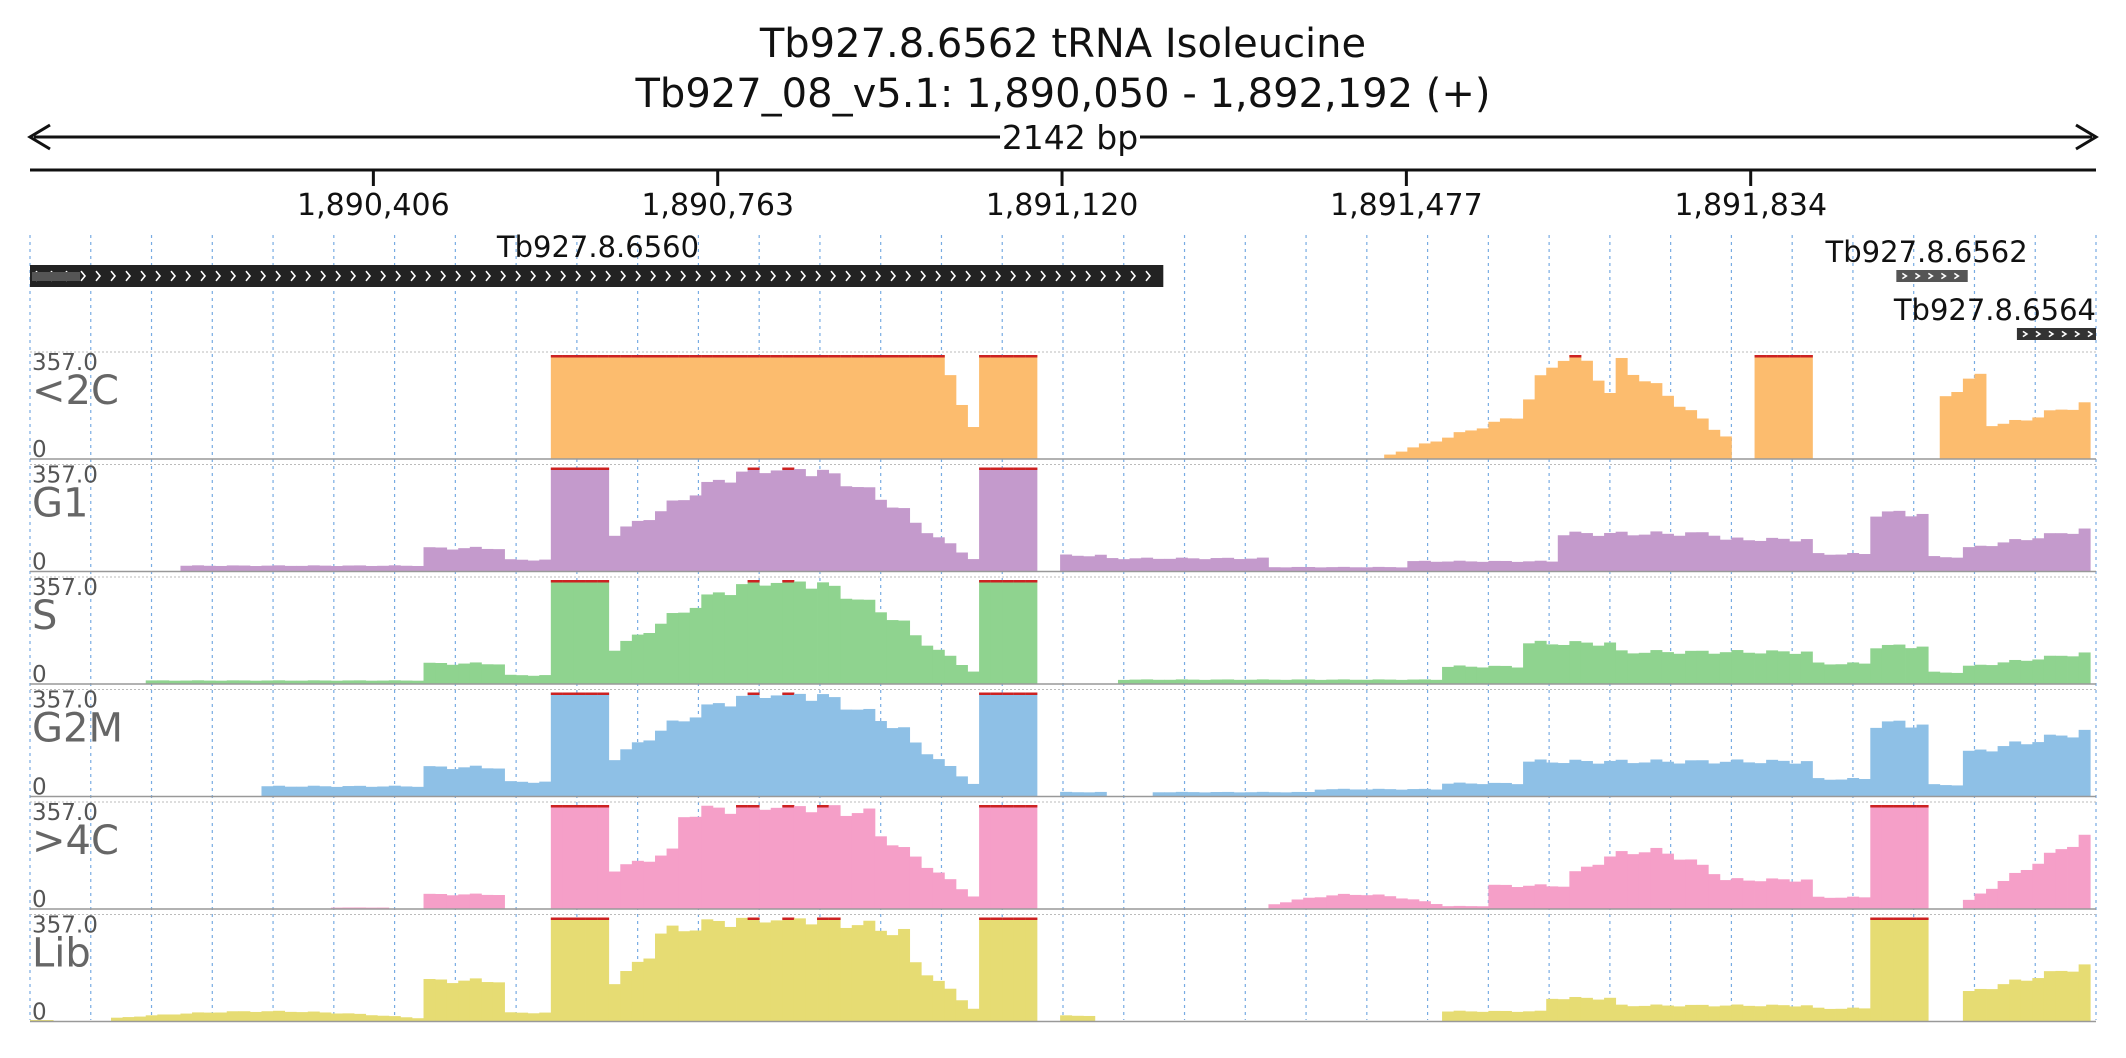 Image resolution: width=2126 pixels, height=1058 pixels. Describe the element at coordinates (56, 276) in the screenshot. I see `gene-feature-stub` at that location.